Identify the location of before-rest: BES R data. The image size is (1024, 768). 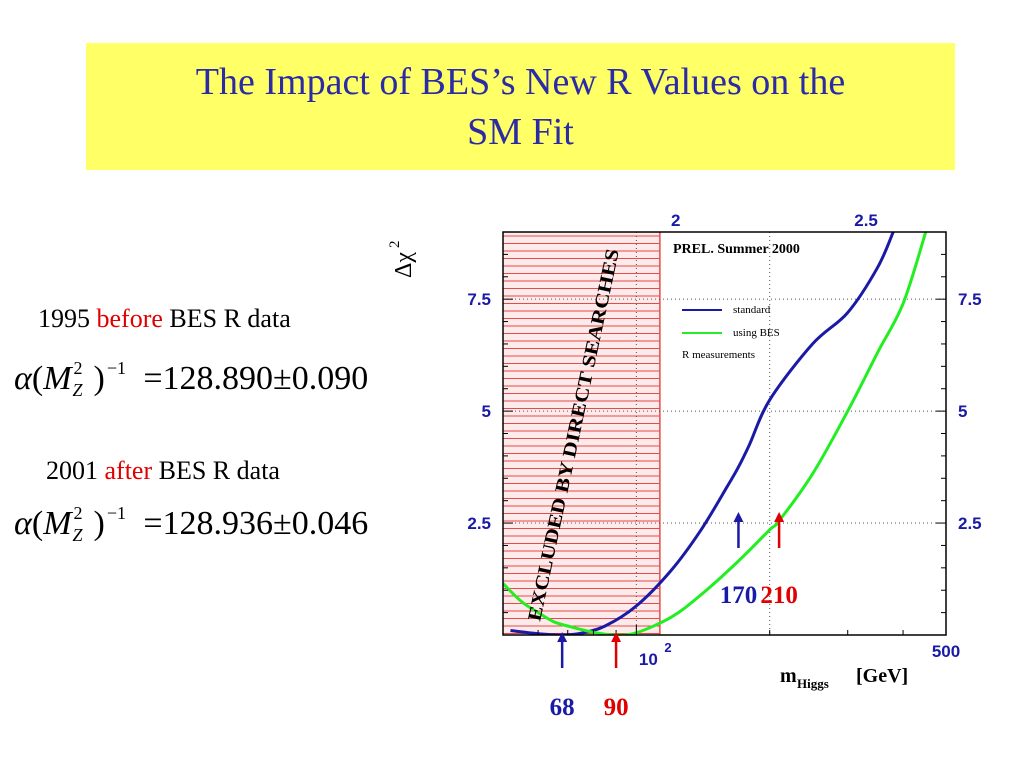
(230, 318).